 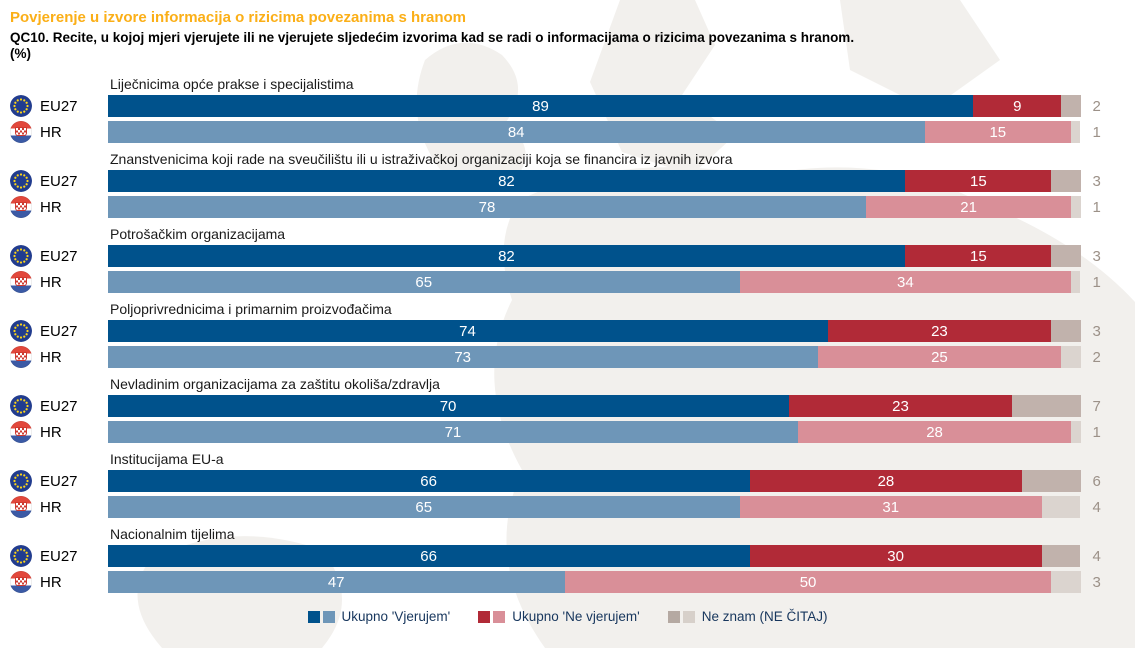 I want to click on legend-label: Ukupno 'Vjerujem', so click(x=396, y=616).